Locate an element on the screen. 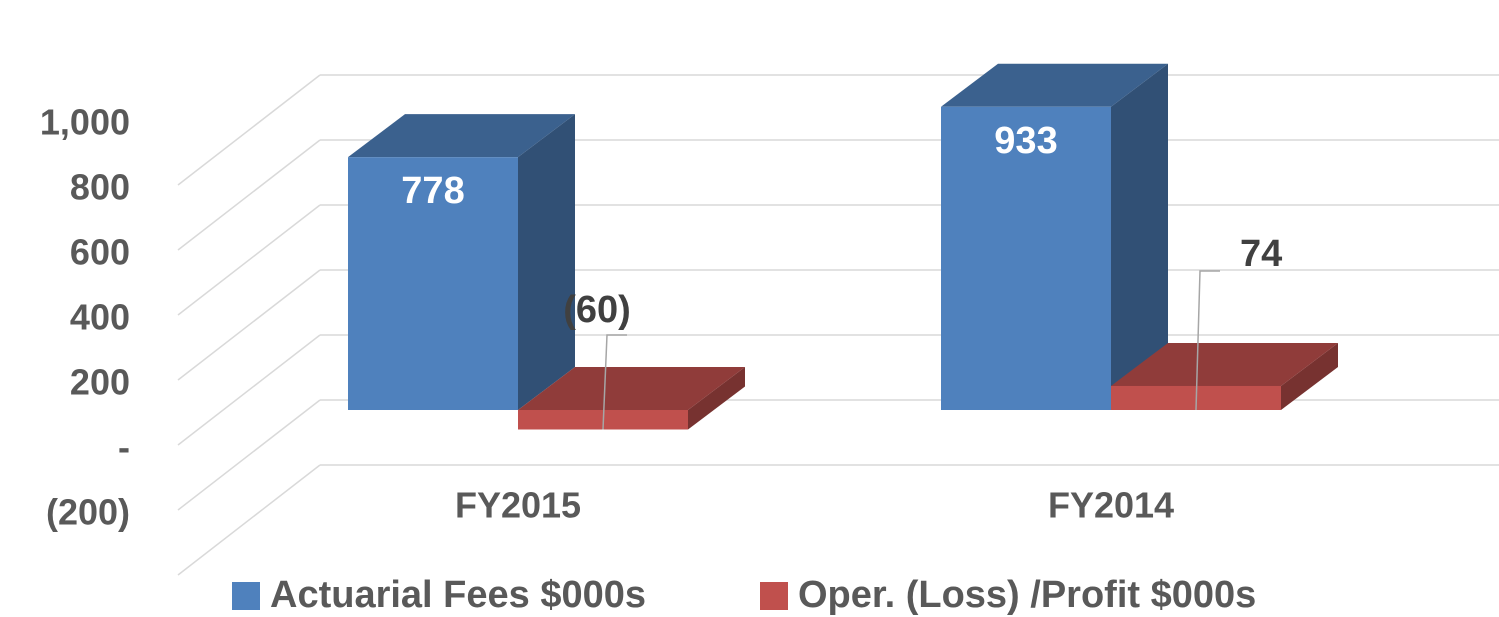 The height and width of the screenshot is (617, 1499). x-tick-label: FY2015 is located at coordinates (518, 505).